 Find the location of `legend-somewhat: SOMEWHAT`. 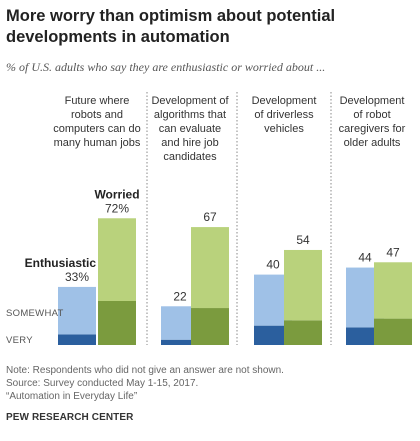

legend-somewhat: SOMEWHAT is located at coordinates (35, 313).